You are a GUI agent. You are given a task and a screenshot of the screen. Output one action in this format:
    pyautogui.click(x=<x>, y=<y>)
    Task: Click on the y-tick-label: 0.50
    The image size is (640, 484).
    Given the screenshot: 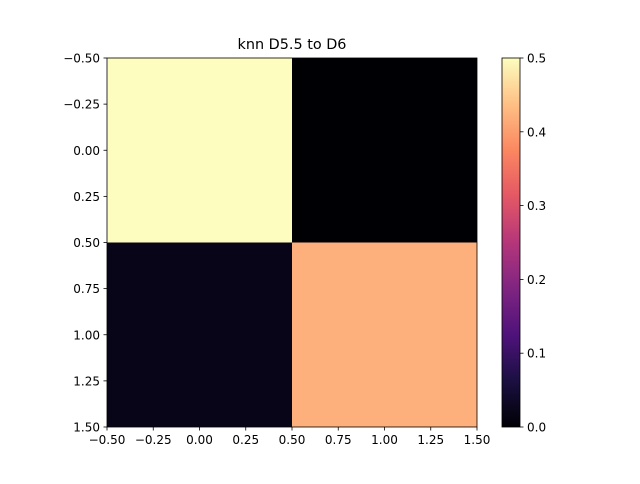 What is the action you would take?
    pyautogui.click(x=86, y=243)
    